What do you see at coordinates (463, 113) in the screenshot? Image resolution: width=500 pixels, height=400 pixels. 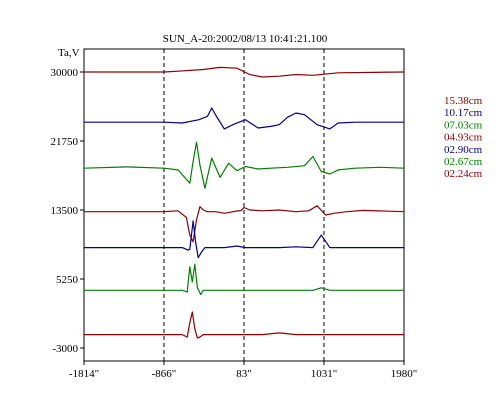 I see `legend-item-2: 10.17cm` at bounding box center [463, 113].